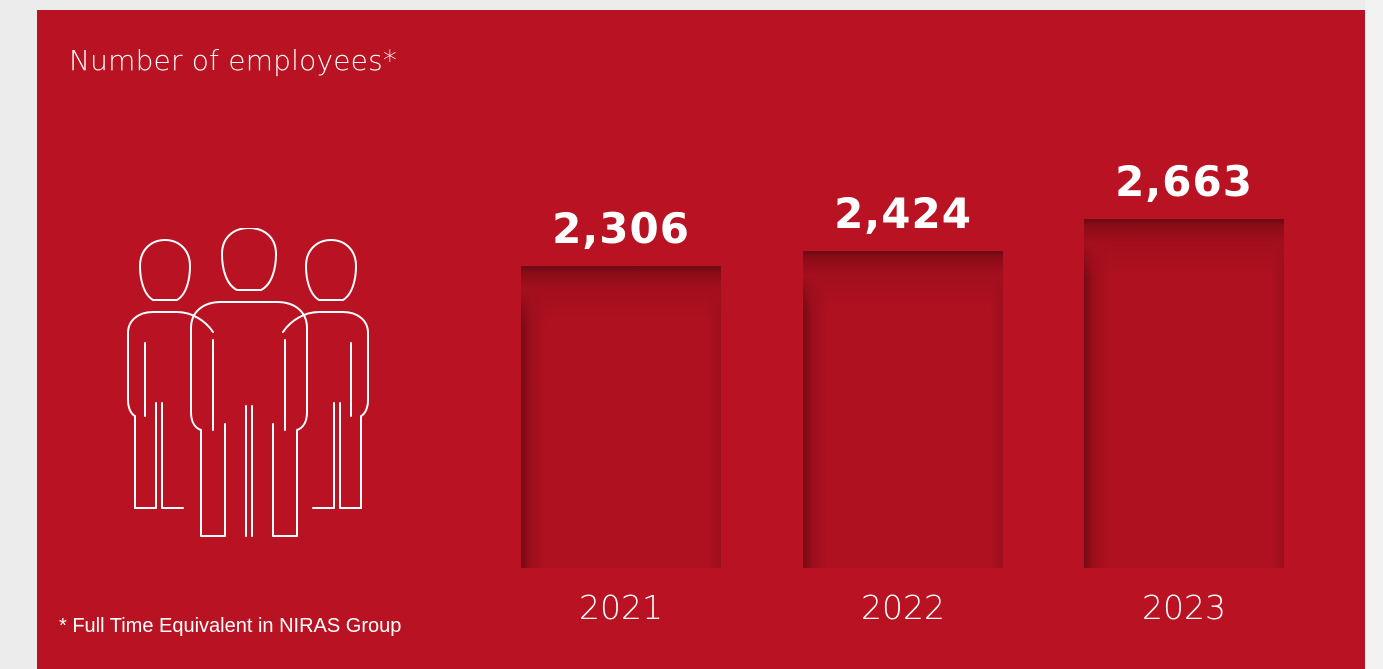  I want to click on x-tick-label-2021: 2021, so click(621, 607).